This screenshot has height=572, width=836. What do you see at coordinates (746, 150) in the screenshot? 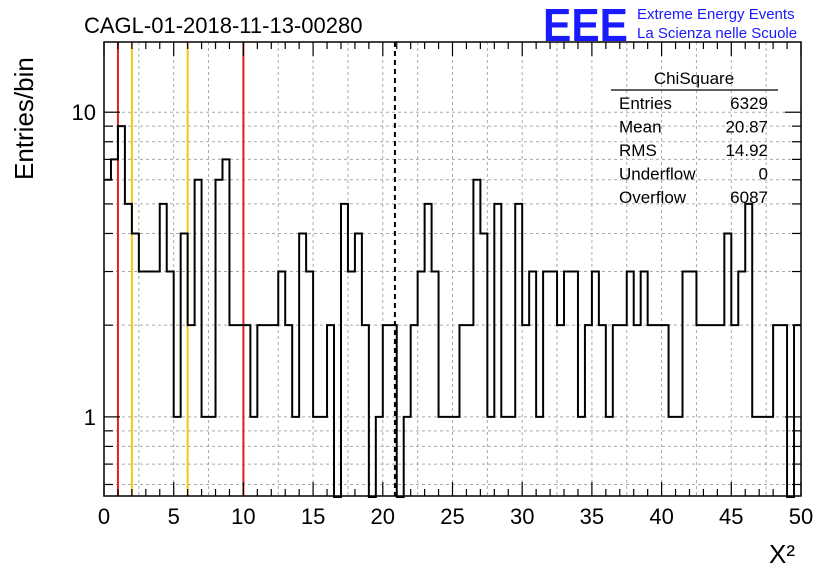
I see `stats-value: 14.92` at bounding box center [746, 150].